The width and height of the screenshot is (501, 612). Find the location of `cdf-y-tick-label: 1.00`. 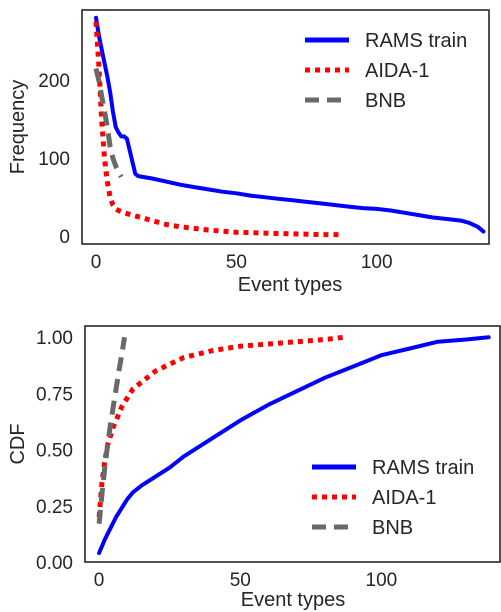

cdf-y-tick-label: 1.00 is located at coordinates (54, 338).